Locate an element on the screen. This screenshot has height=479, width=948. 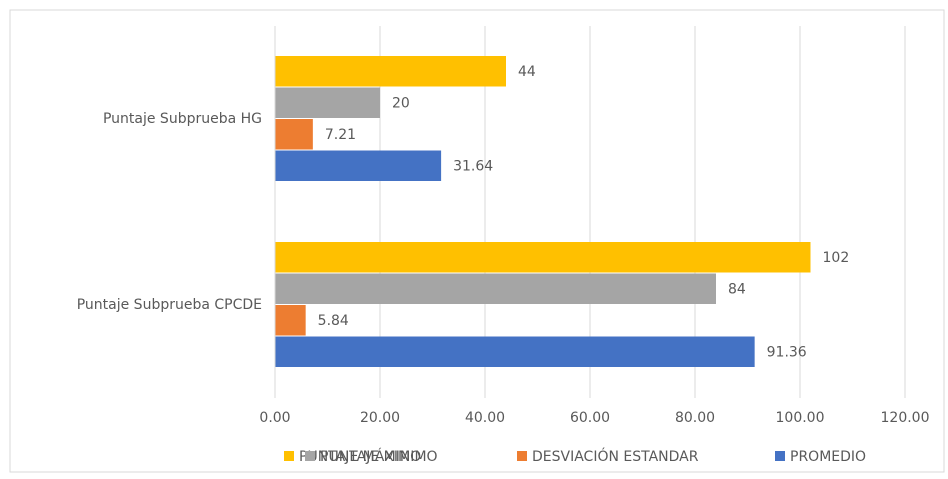
category-label: Puntaje Subprueba CPCDE is located at coordinates (169, 305).